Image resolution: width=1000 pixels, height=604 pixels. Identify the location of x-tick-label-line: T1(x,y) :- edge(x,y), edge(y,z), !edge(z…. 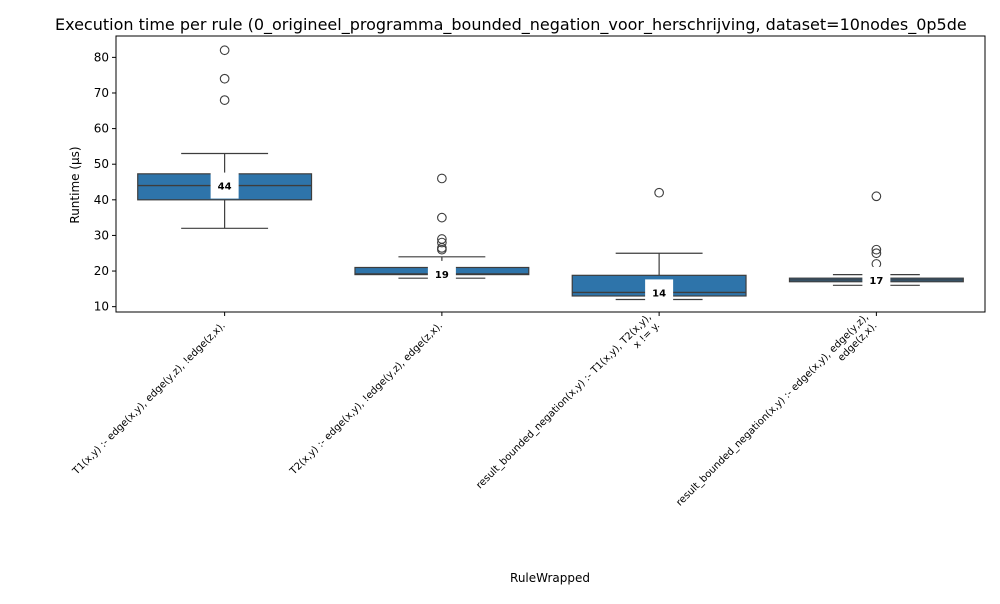
(148, 398).